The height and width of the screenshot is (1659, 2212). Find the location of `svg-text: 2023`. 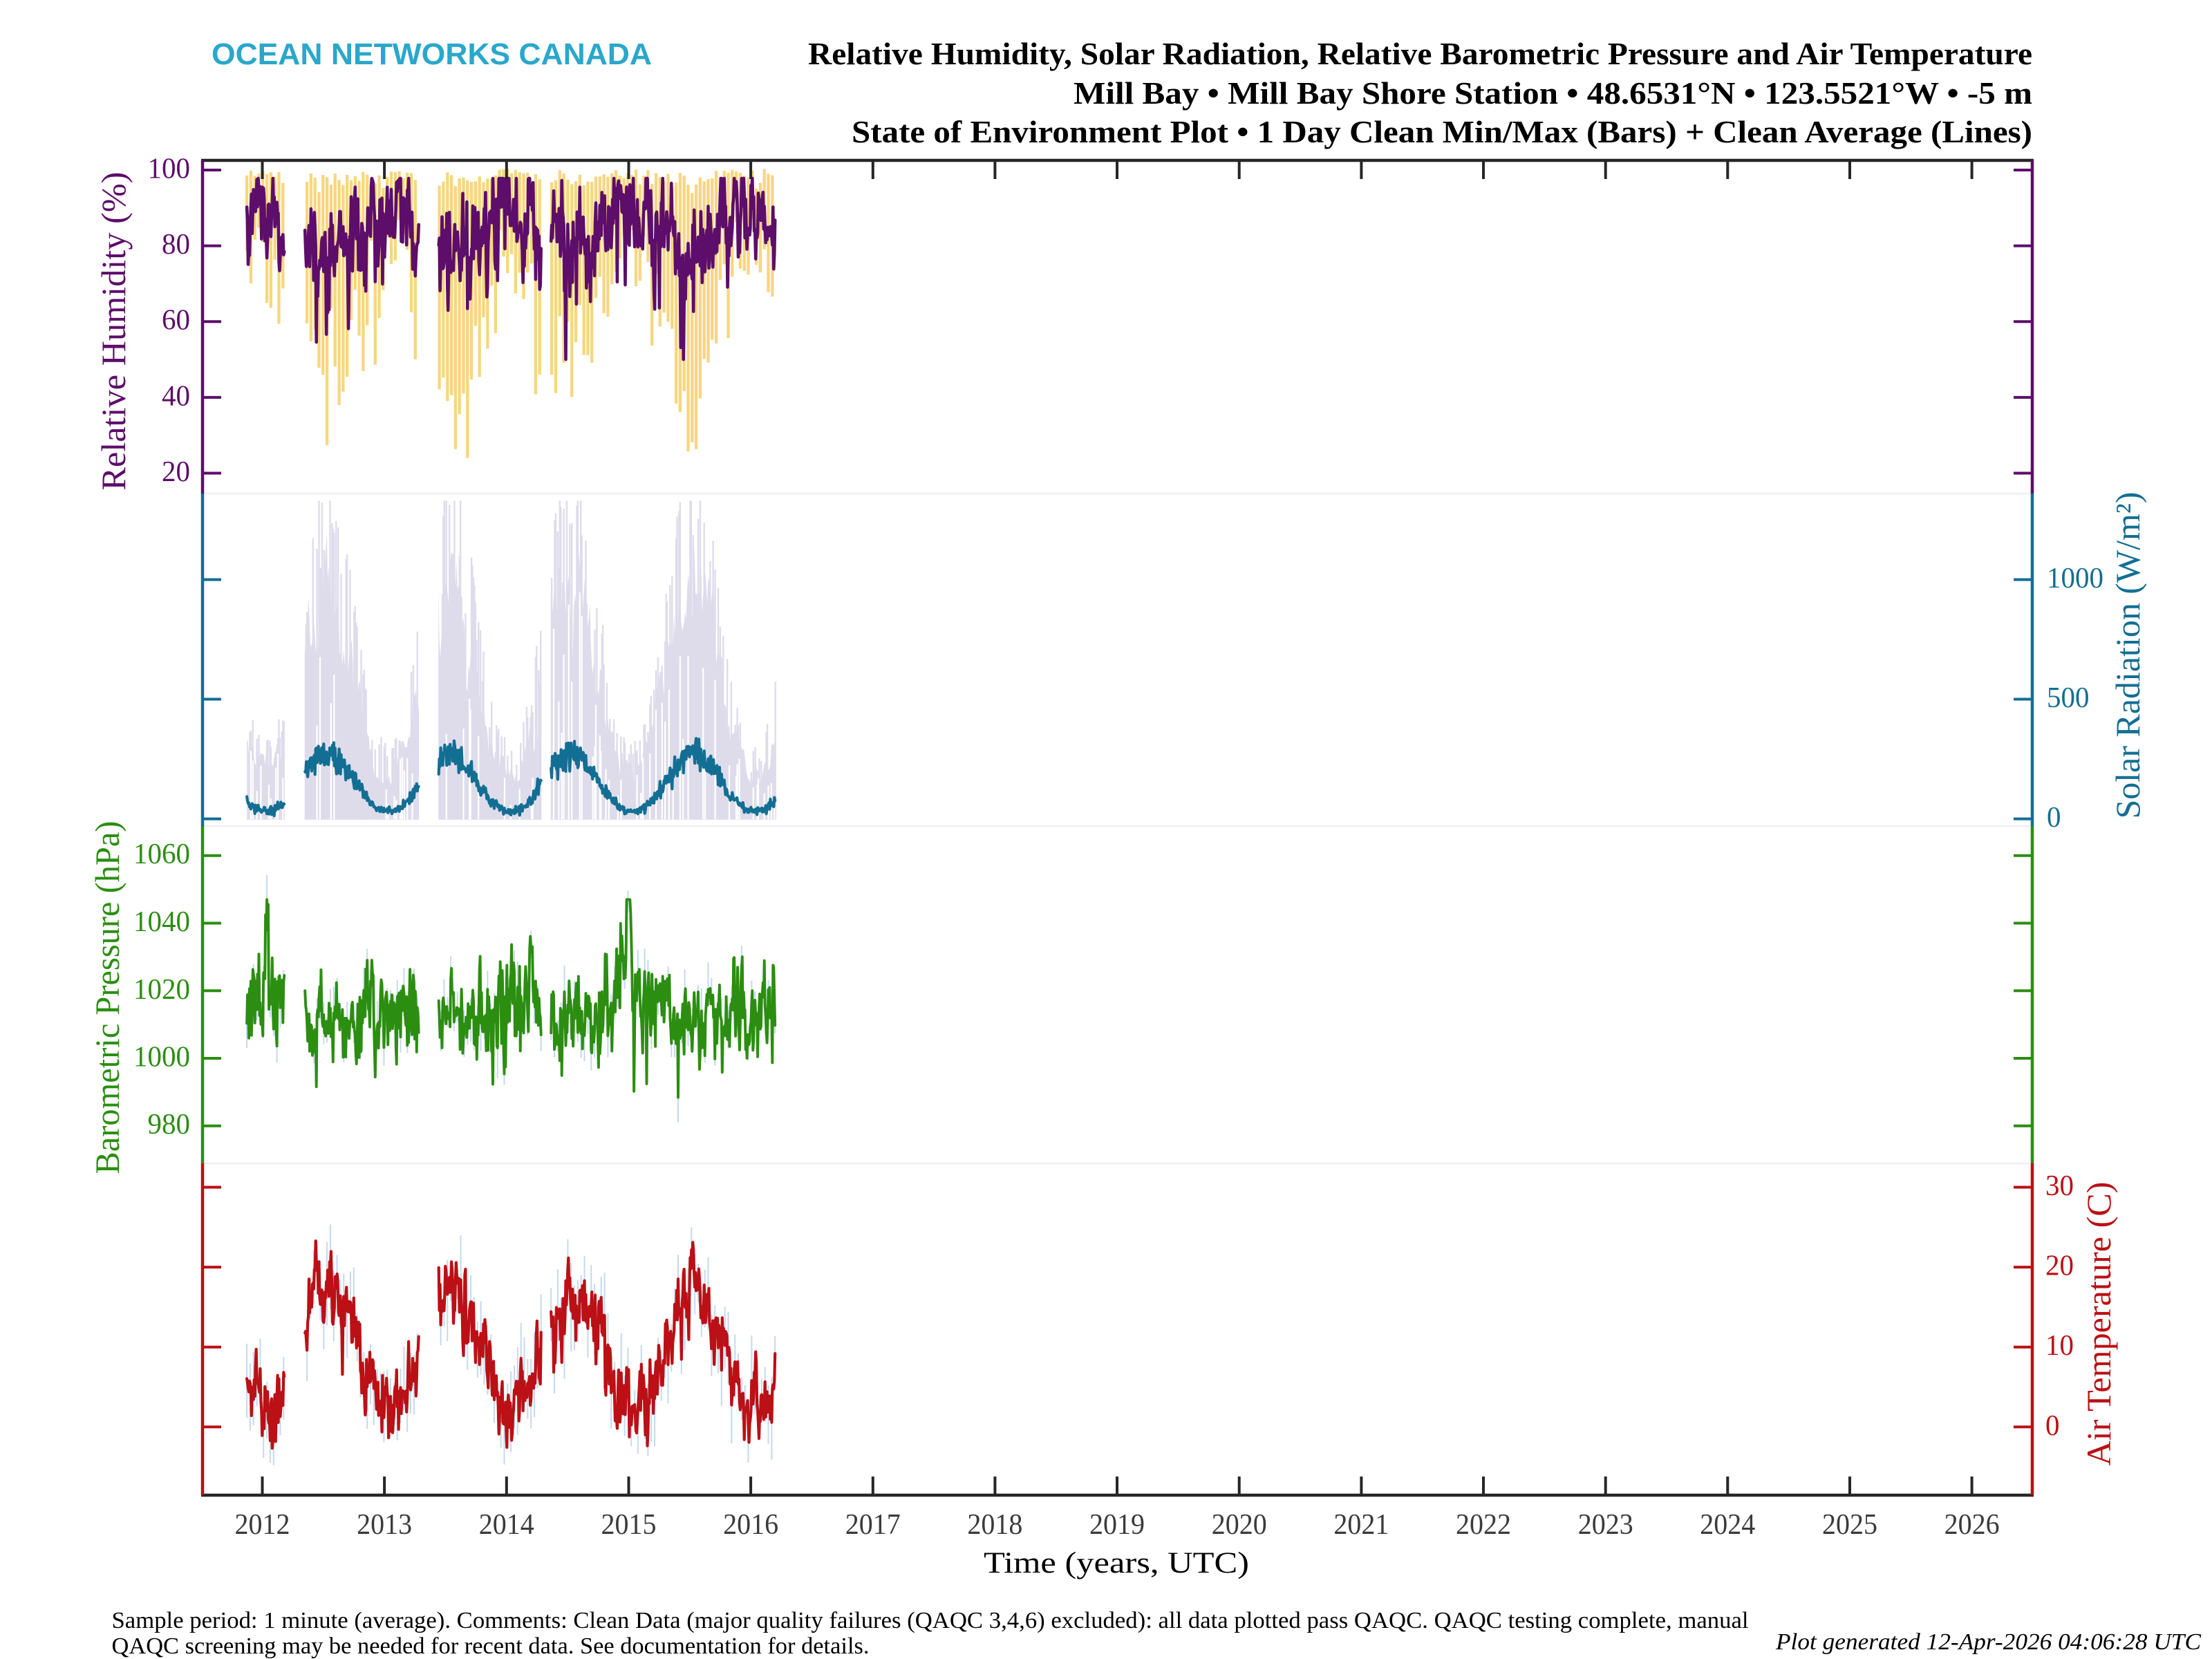

svg-text: 2023 is located at coordinates (1605, 1525).